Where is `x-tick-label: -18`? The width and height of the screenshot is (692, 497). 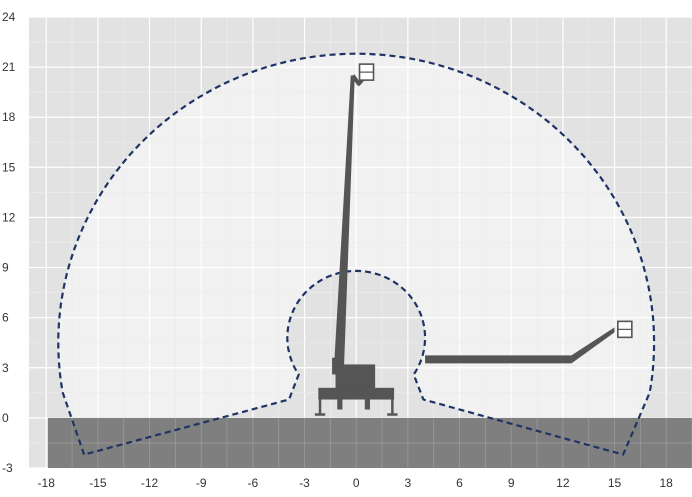
x-tick-label: -18 is located at coordinates (47, 483).